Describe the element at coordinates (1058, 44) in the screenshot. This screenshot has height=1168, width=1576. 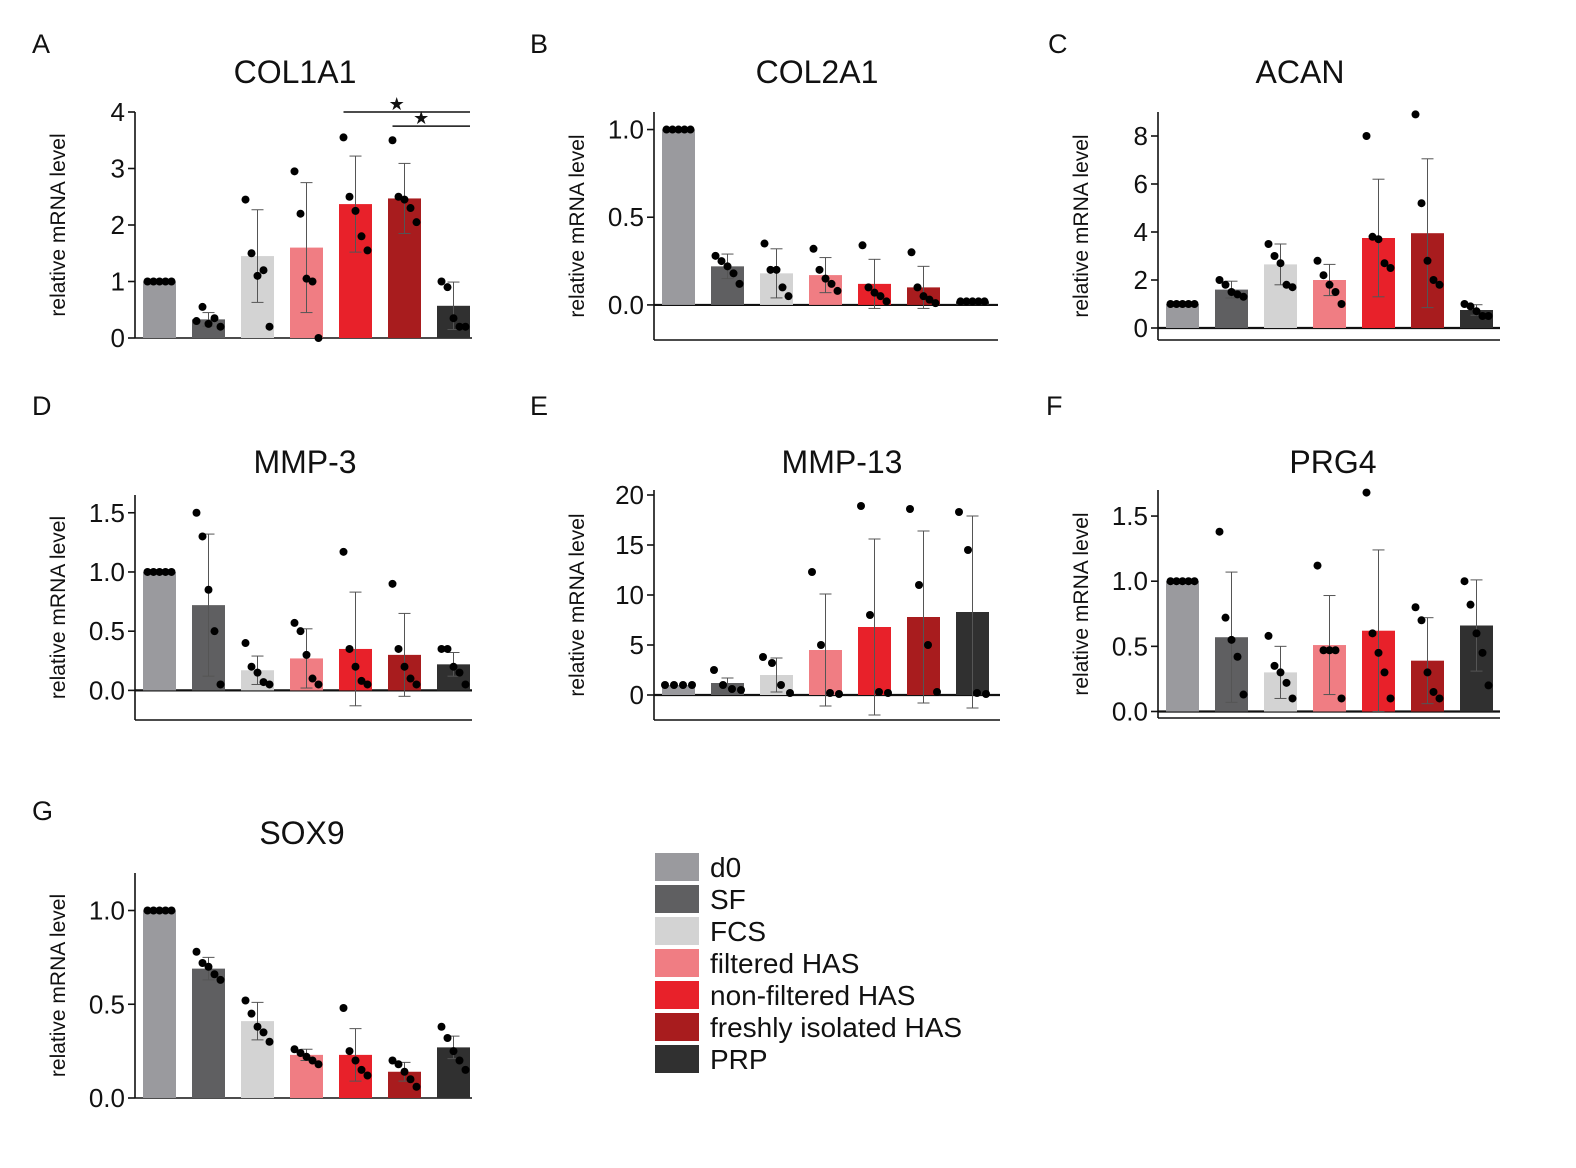
I see `panel-letter: C` at that location.